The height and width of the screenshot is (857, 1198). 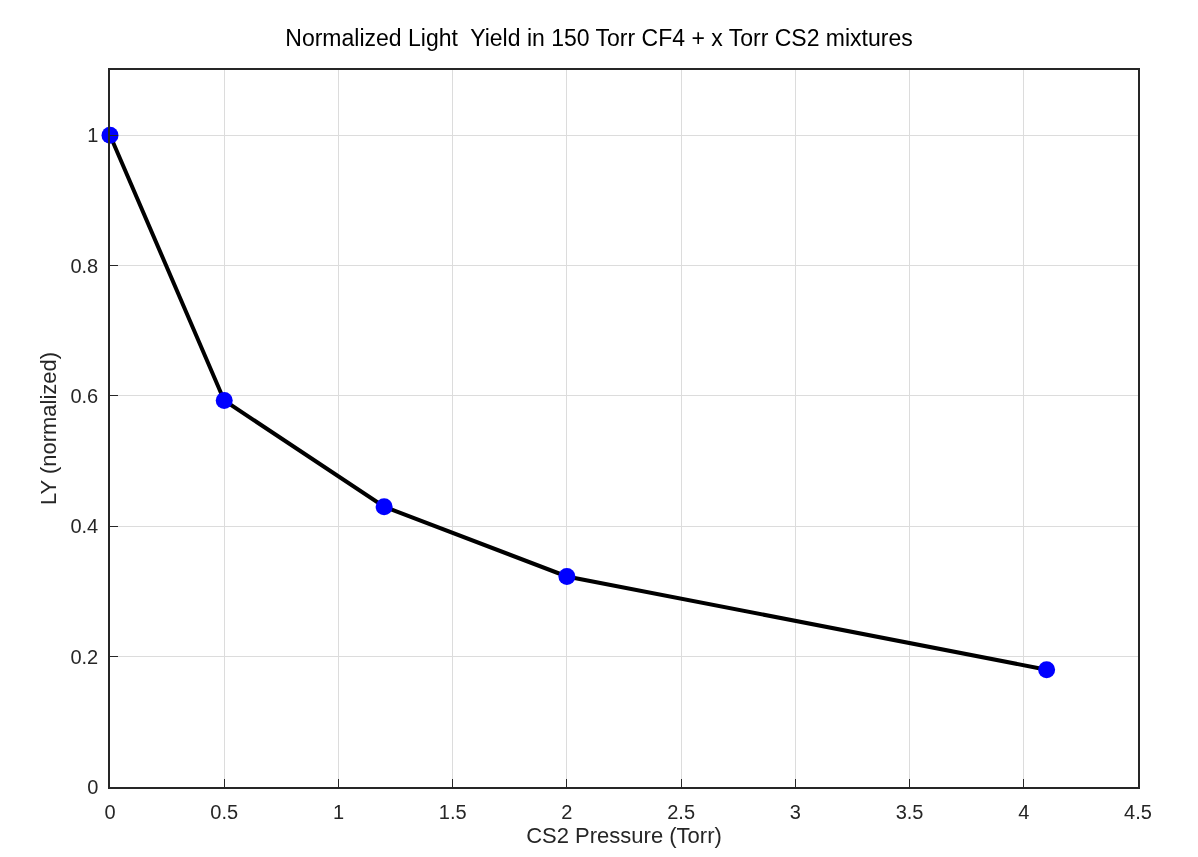 What do you see at coordinates (110, 811) in the screenshot?
I see `x-tick-label: 0` at bounding box center [110, 811].